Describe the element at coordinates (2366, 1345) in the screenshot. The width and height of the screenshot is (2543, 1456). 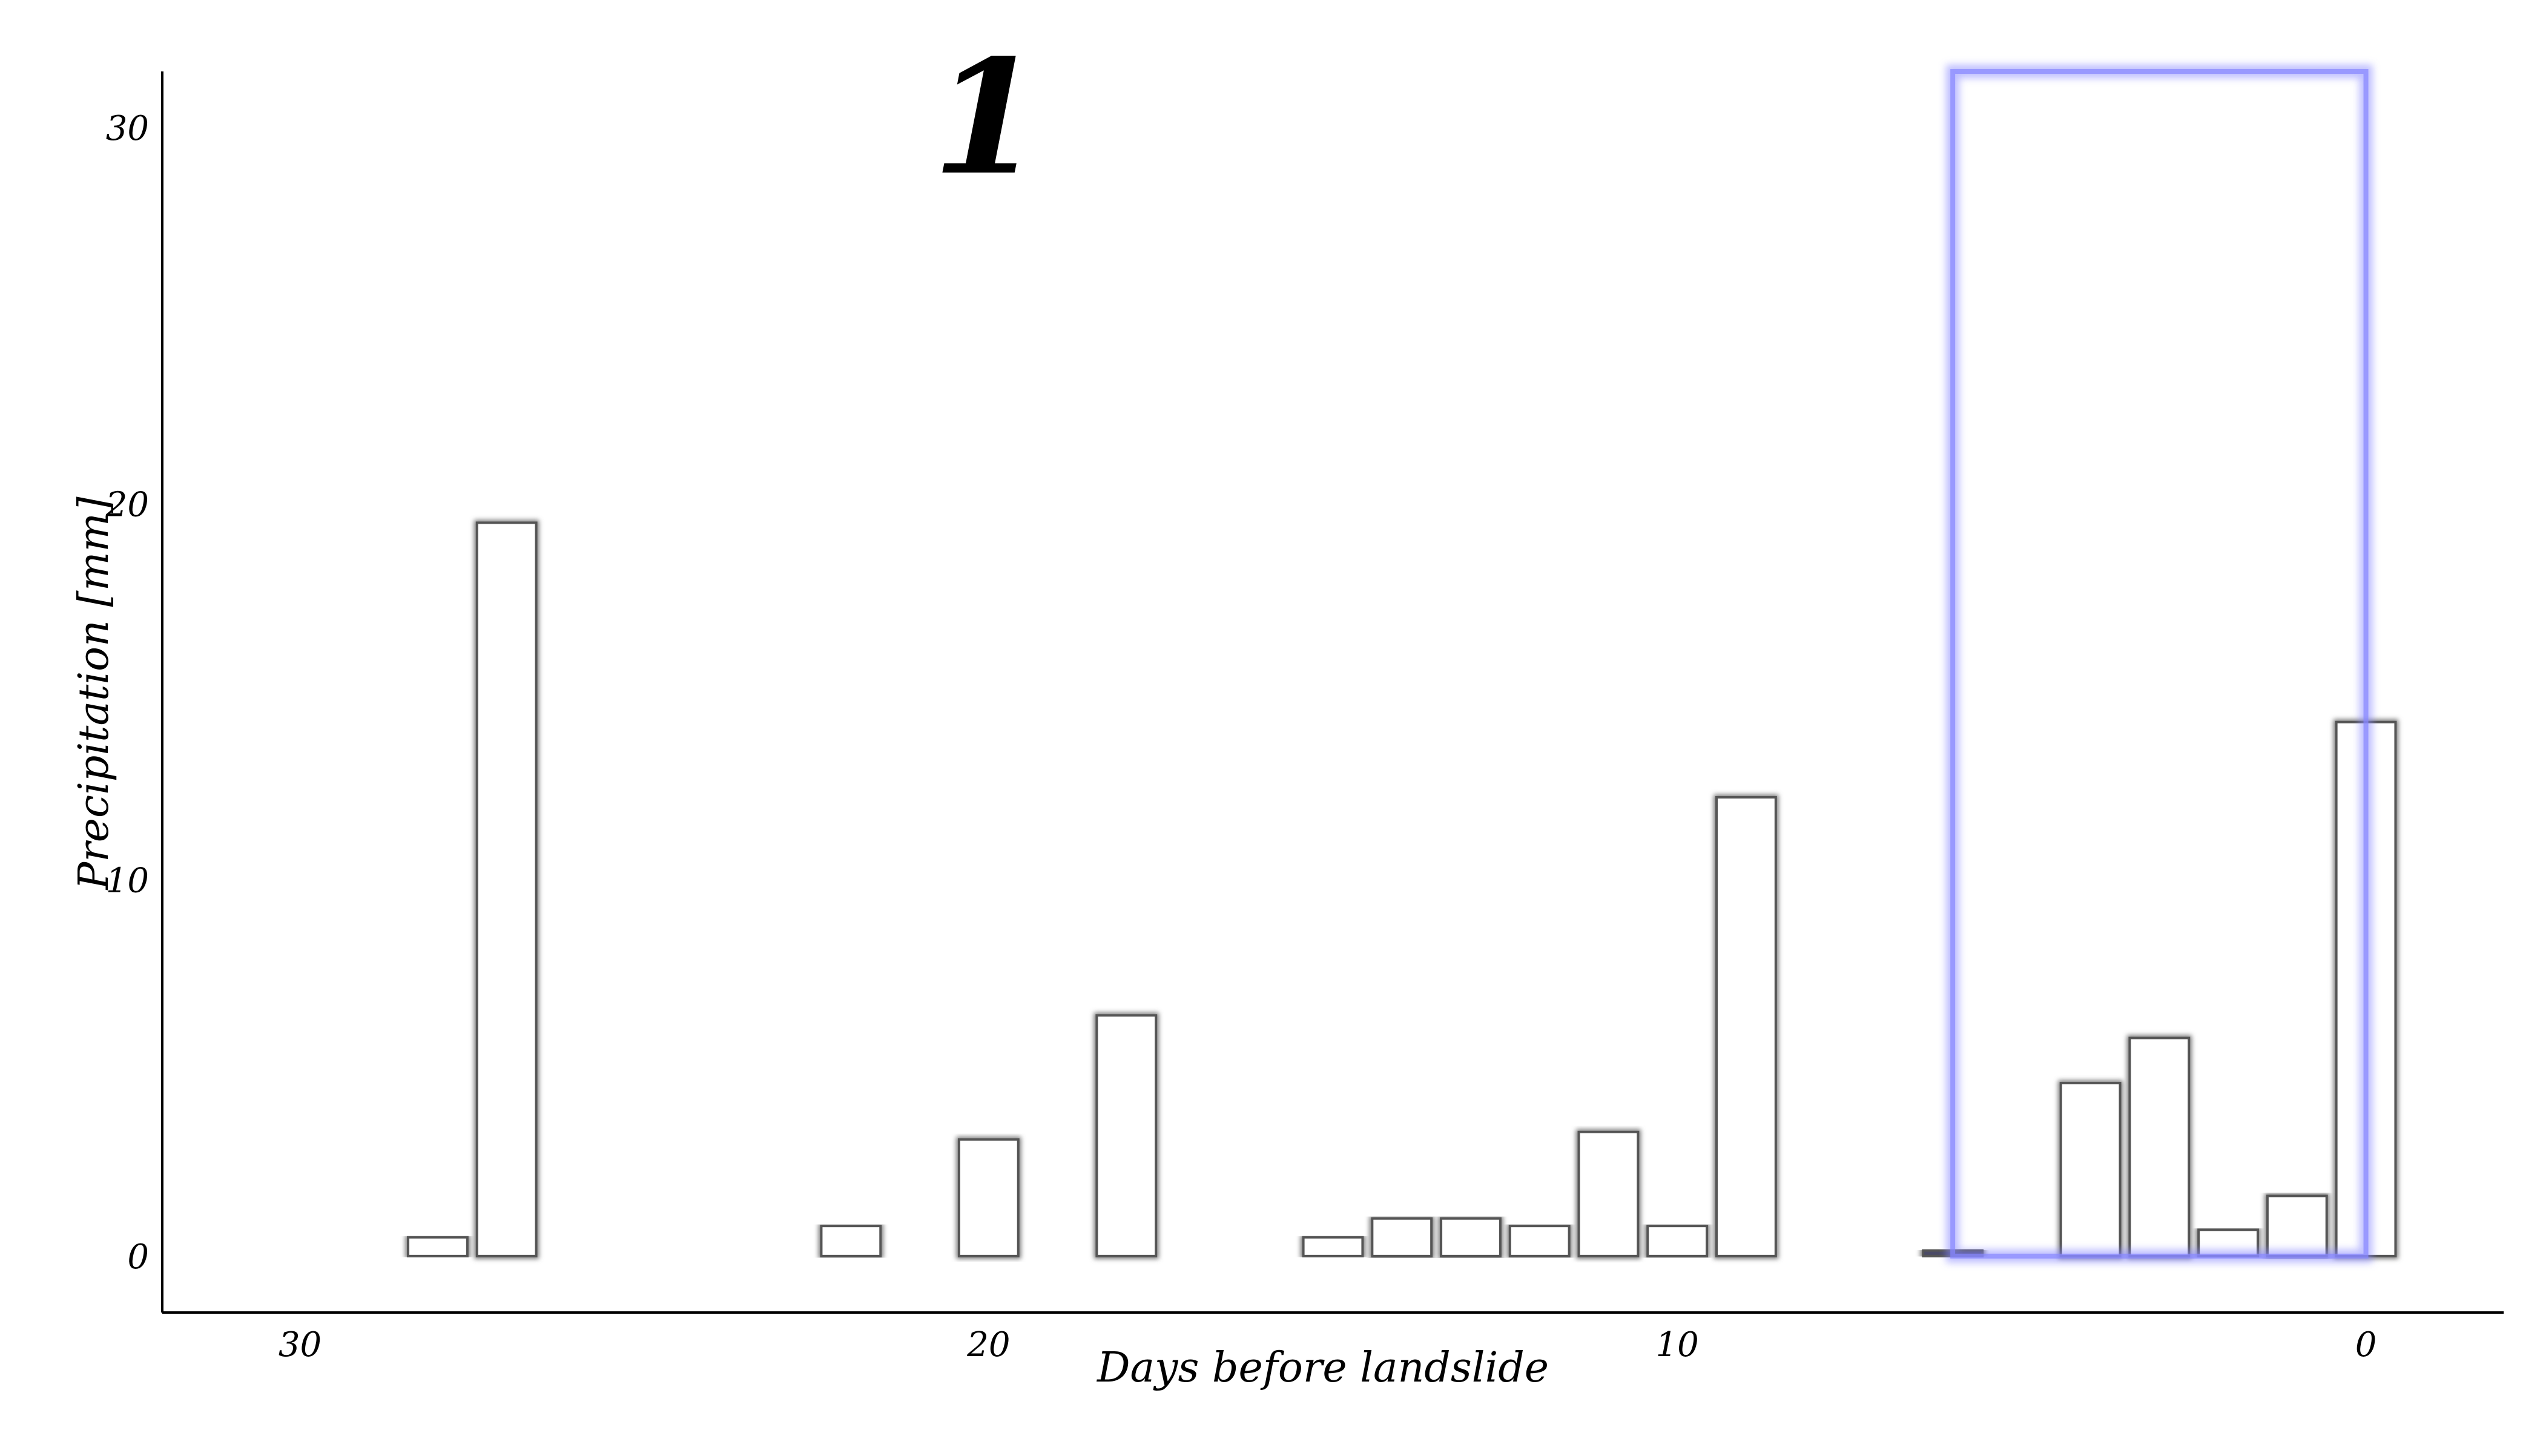
I see `x-tick-label-0: 0` at that location.